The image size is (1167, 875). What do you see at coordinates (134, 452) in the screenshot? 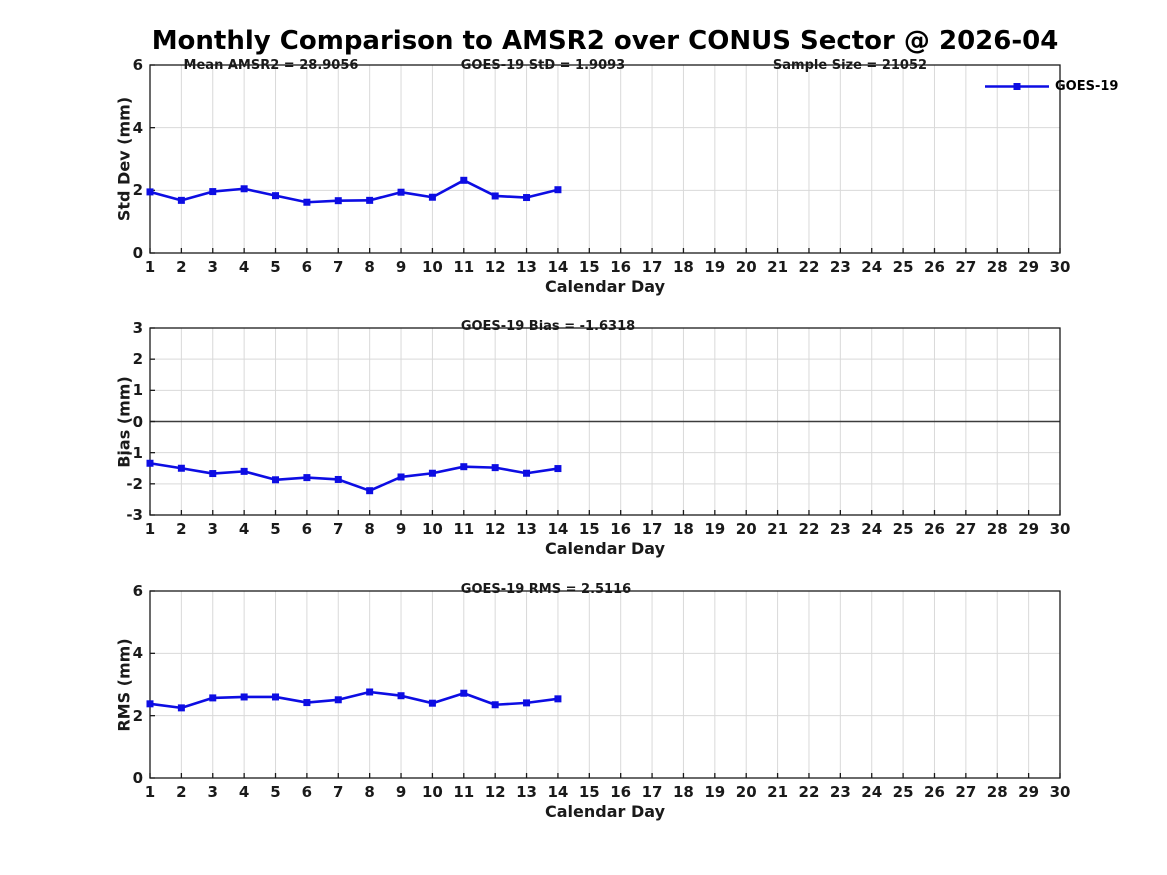
I see `y-tick-label: -1` at bounding box center [134, 452].